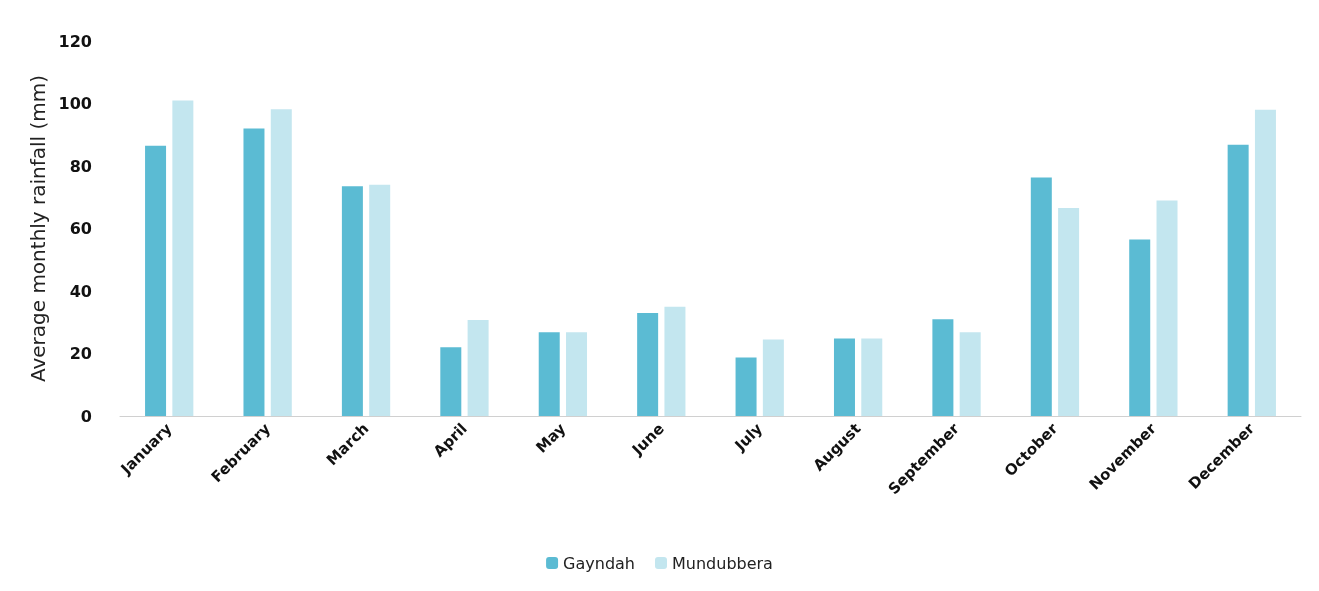 This screenshot has width=1319, height=591. I want to click on y-tick-label: 100, so click(75, 103).